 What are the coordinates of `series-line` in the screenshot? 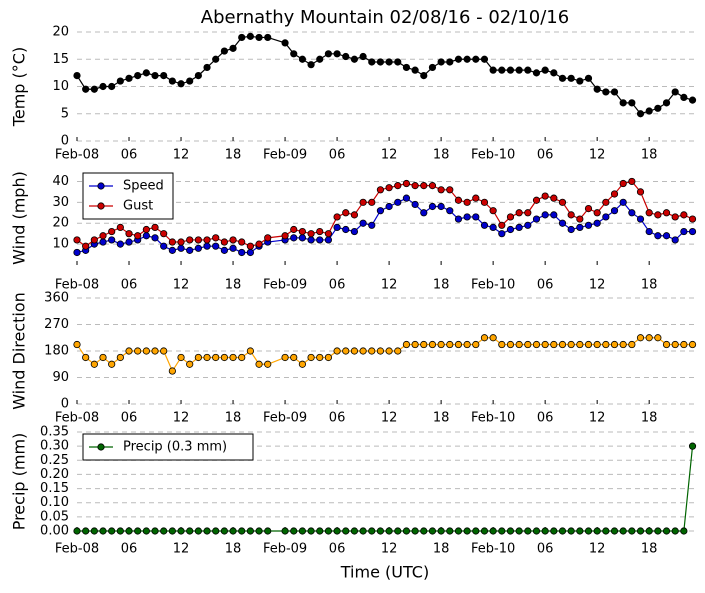 It's located at (384, 75).